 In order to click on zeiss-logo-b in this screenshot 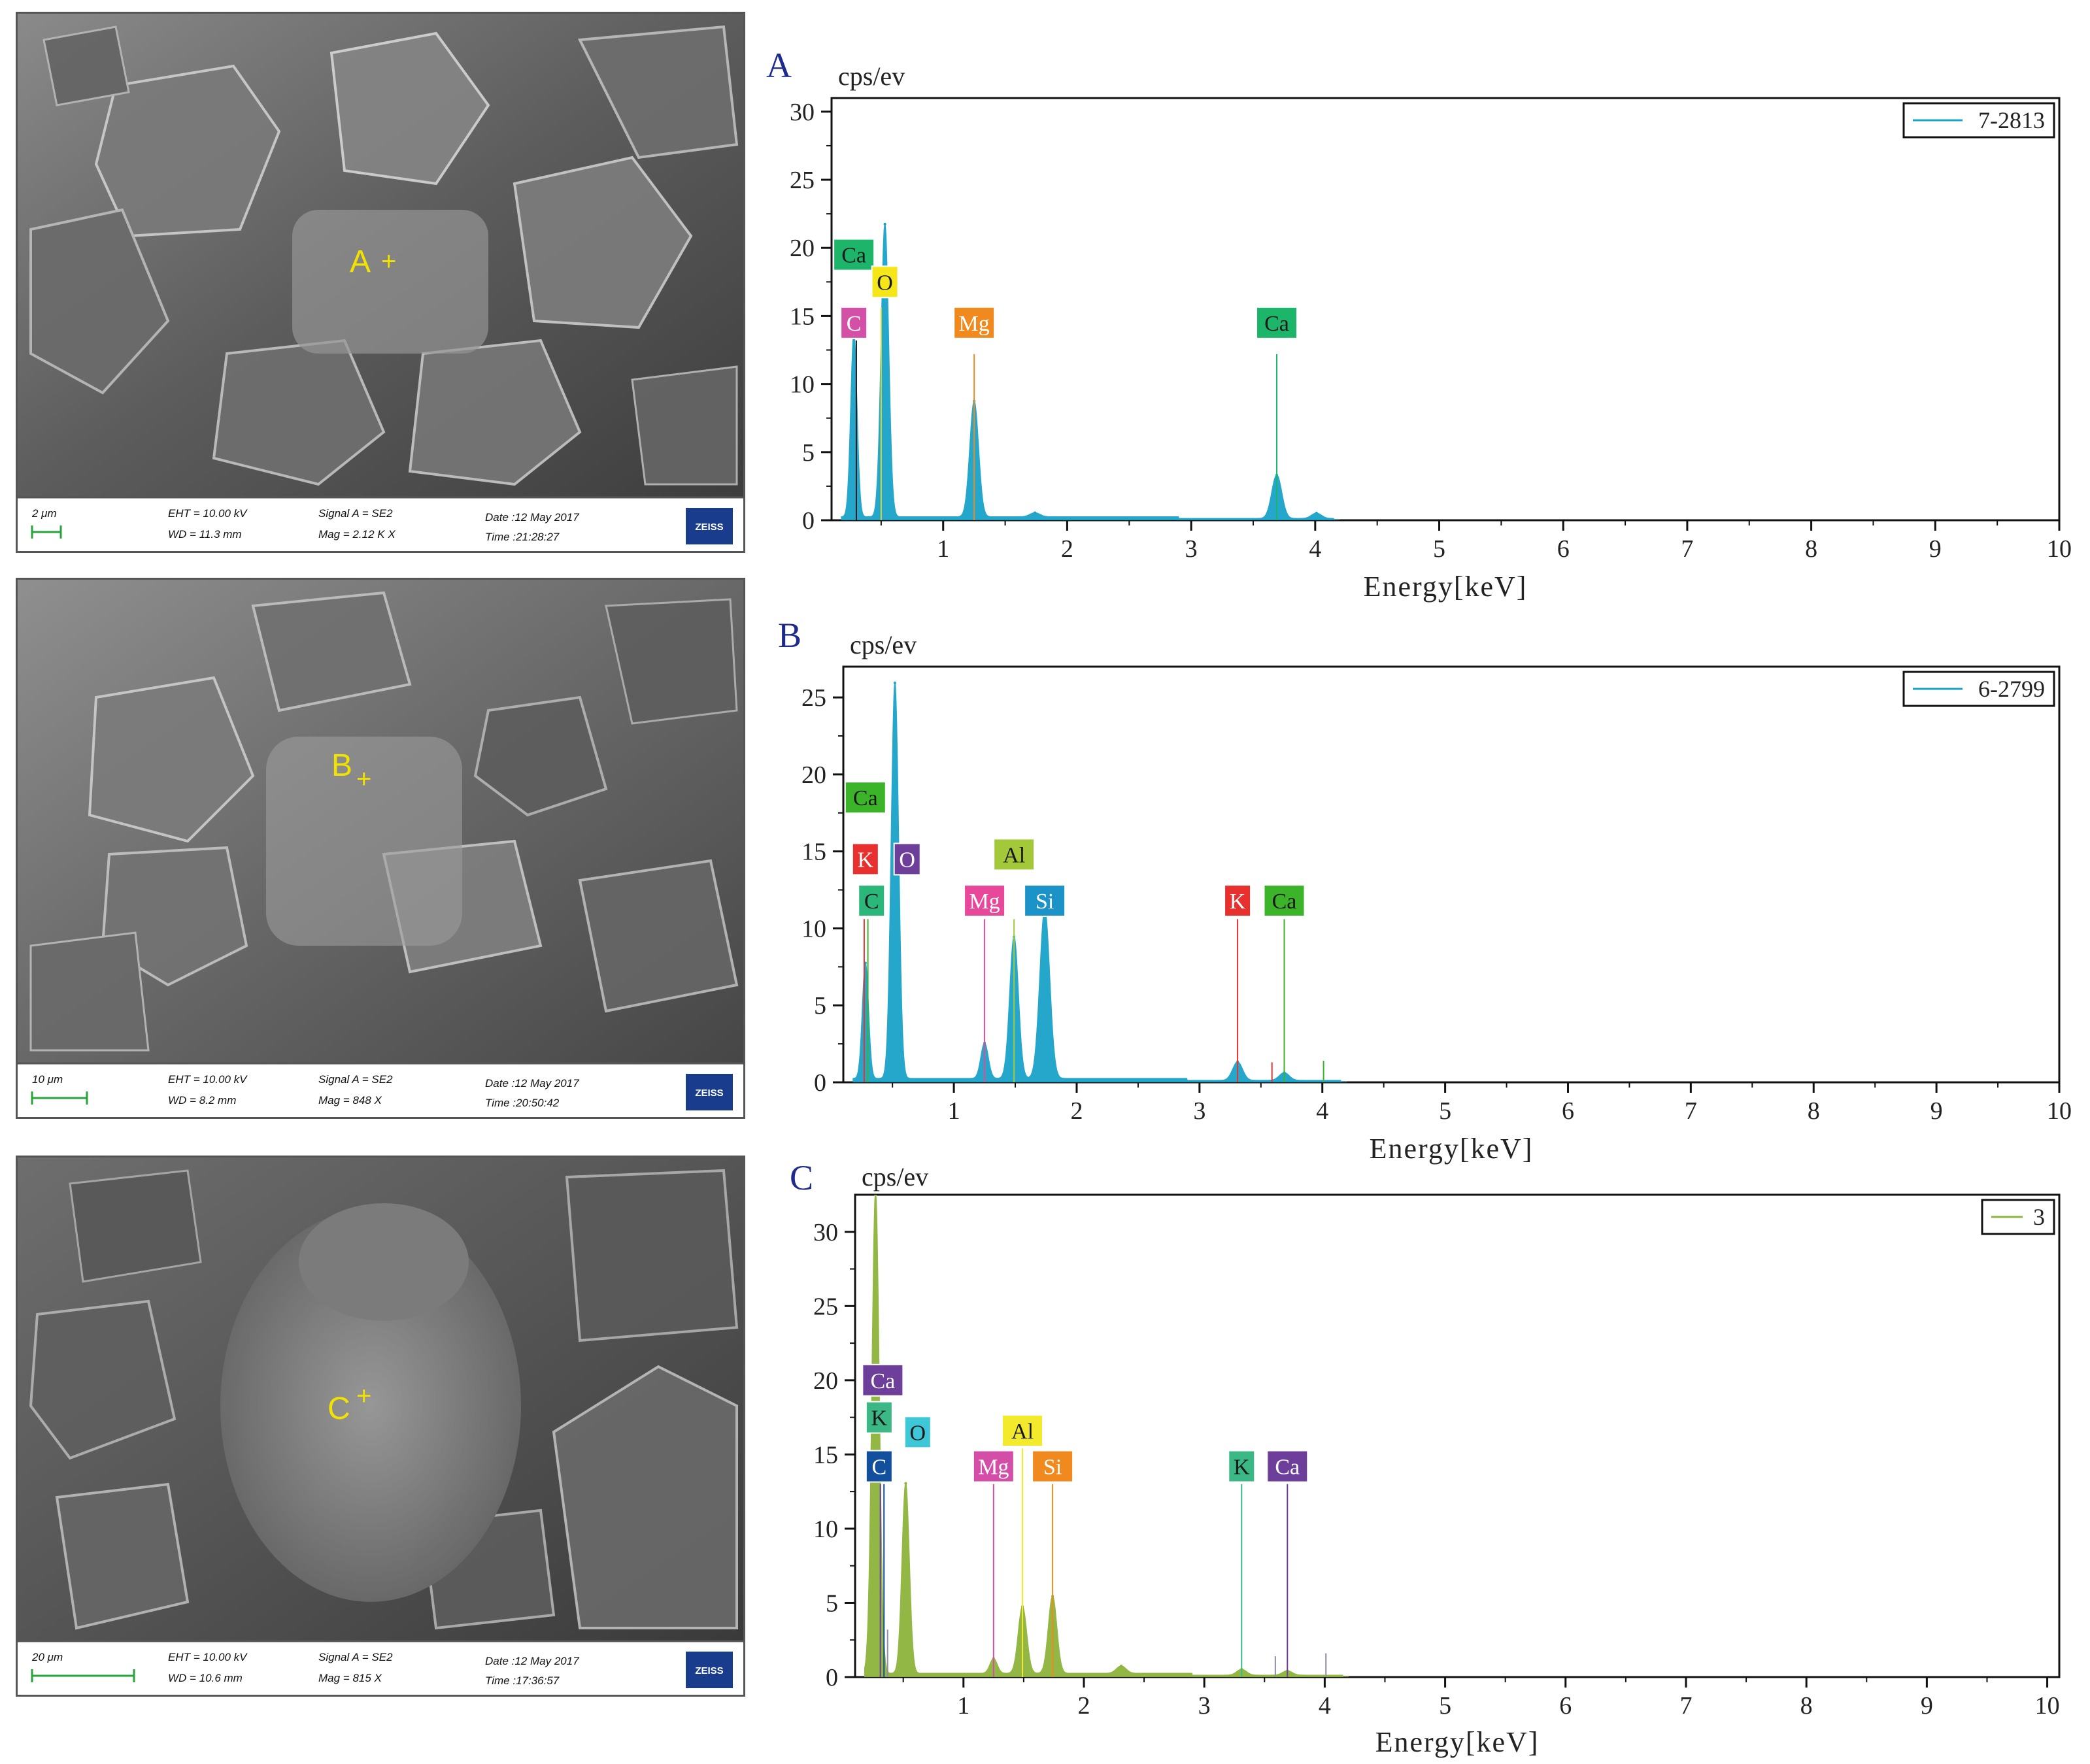, I will do `click(709, 1092)`.